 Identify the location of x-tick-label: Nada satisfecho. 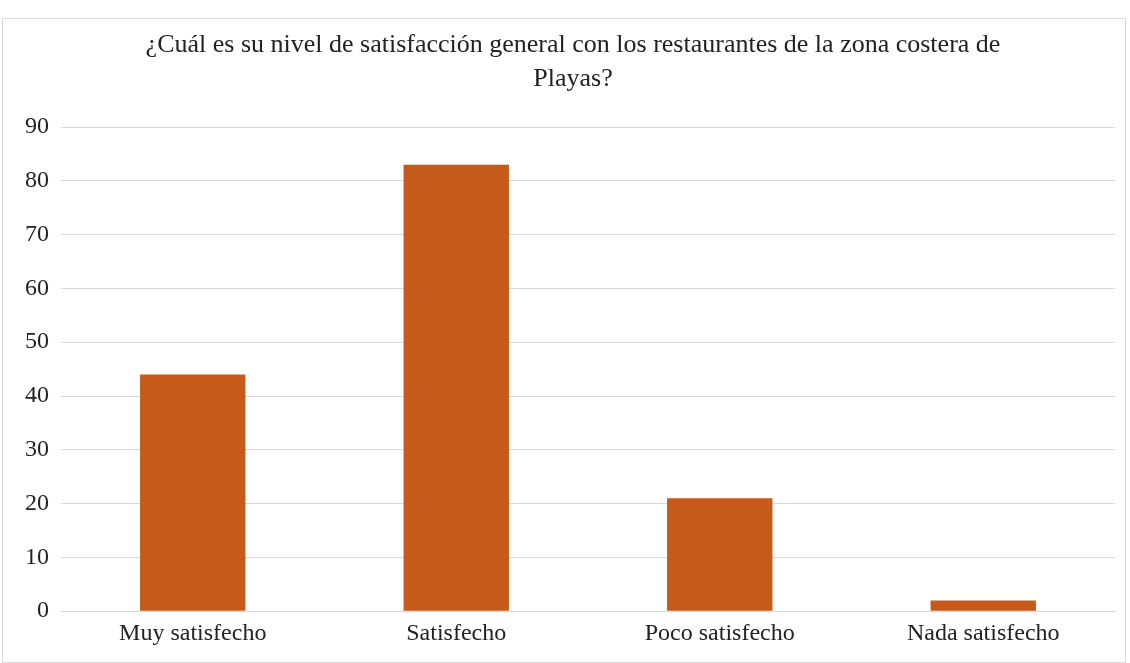
(983, 631).